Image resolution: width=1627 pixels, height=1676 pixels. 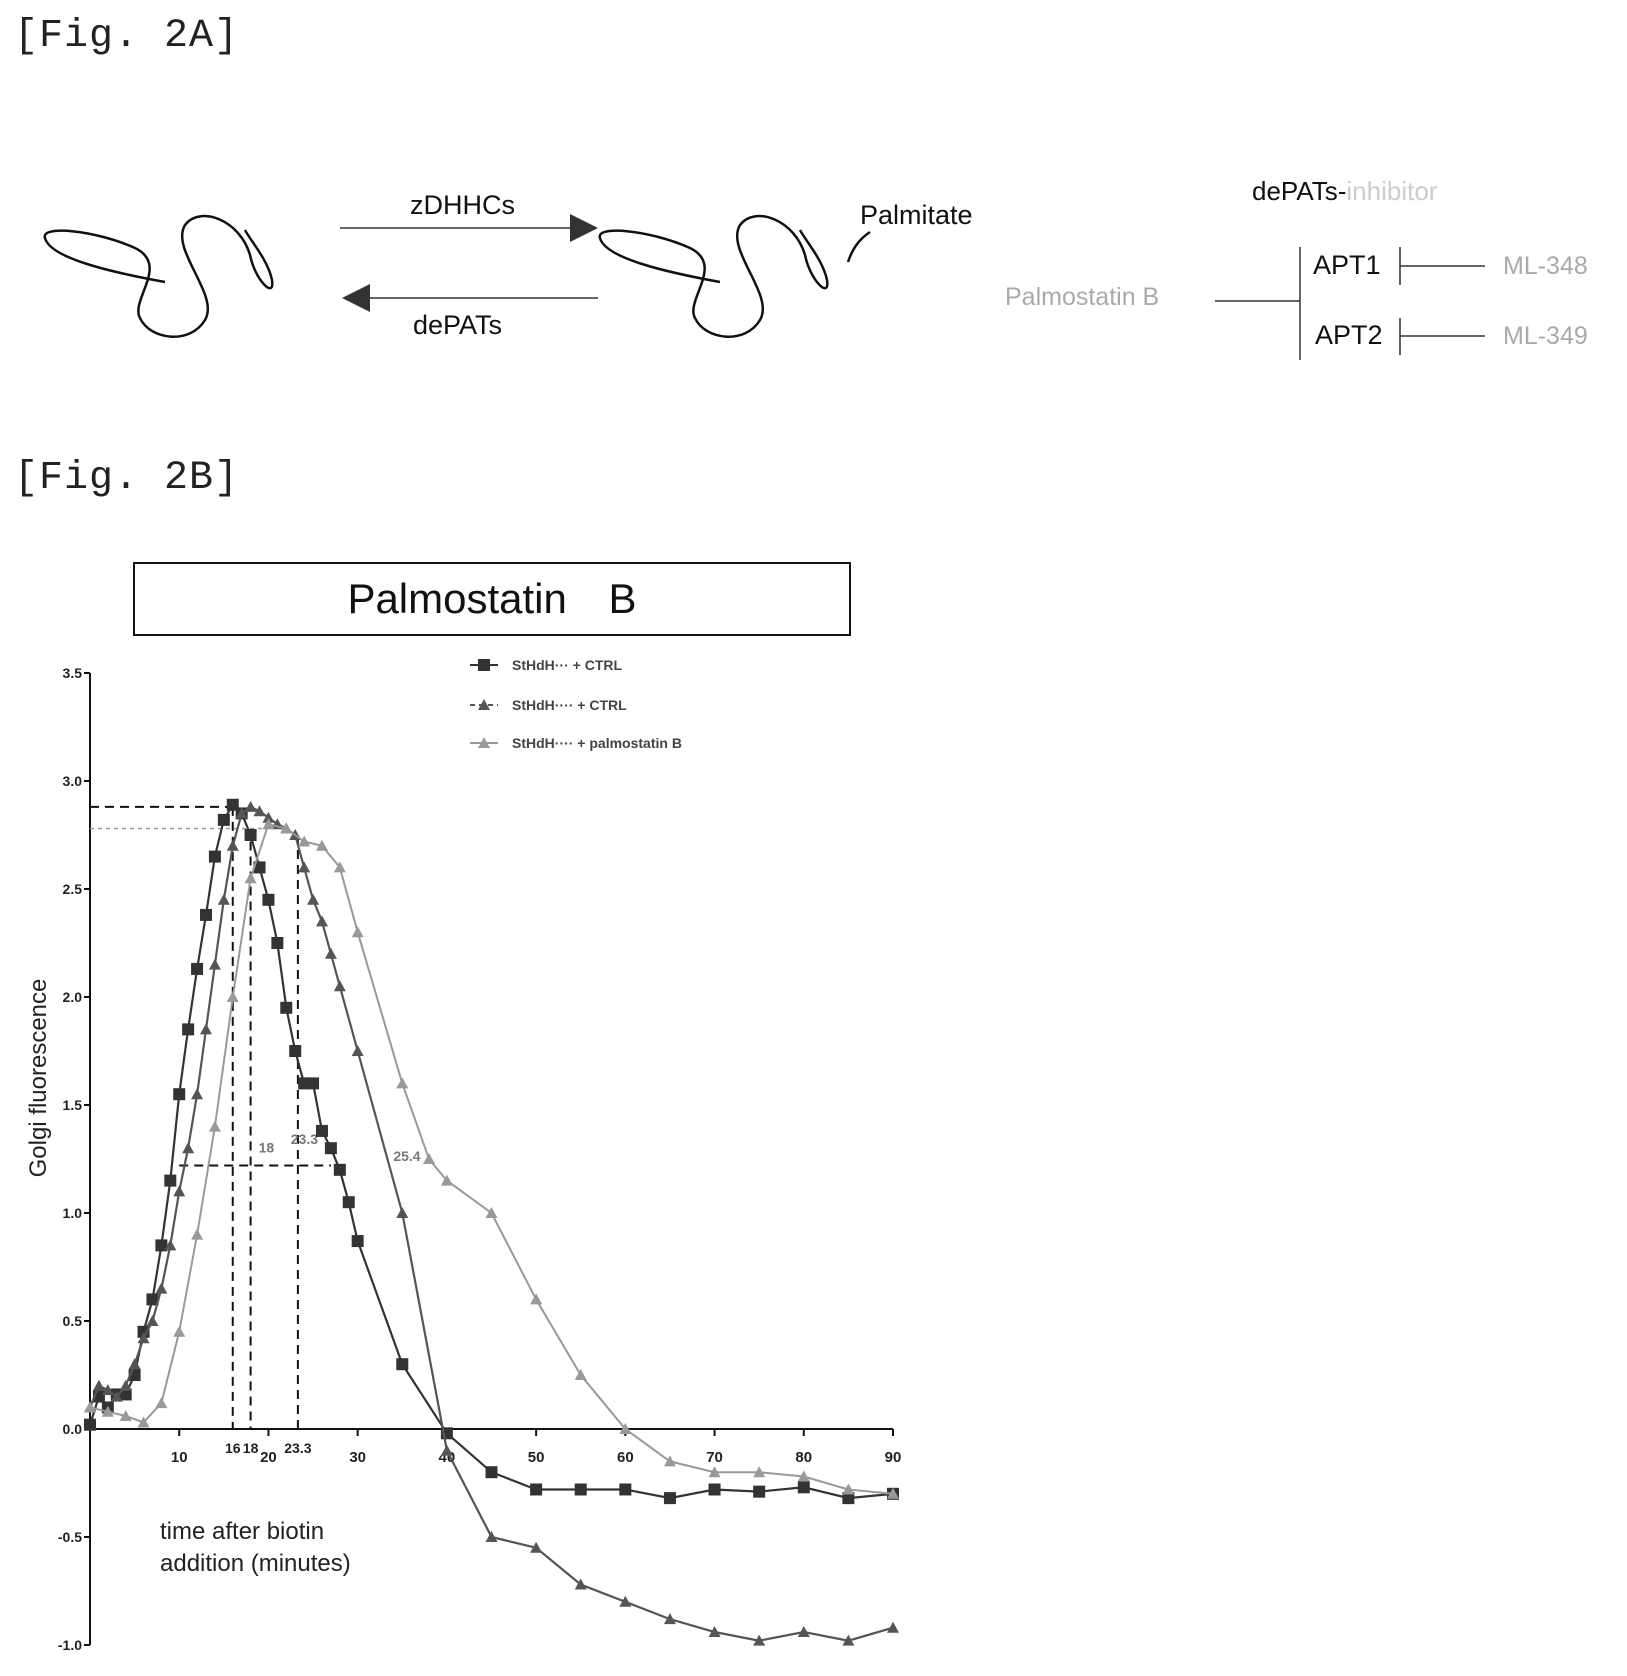 I want to click on palmitoylated-protein-chain, so click(x=713, y=276).